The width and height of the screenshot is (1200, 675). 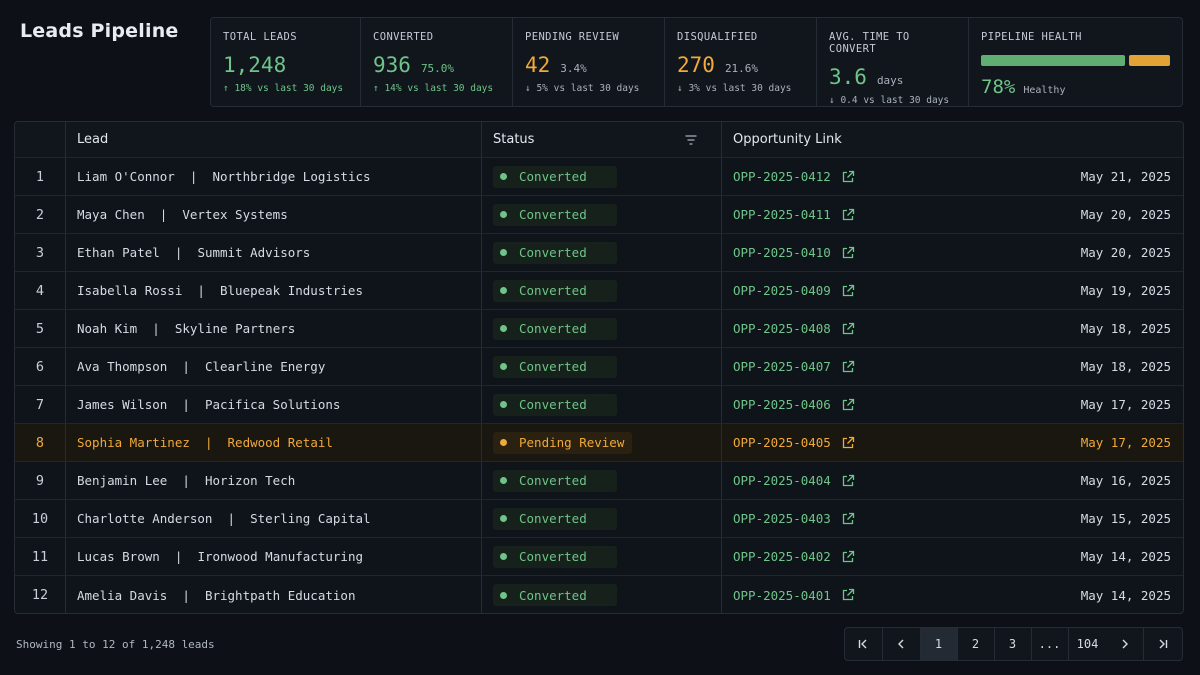 What do you see at coordinates (864, 644) in the screenshot?
I see `first-page-button` at bounding box center [864, 644].